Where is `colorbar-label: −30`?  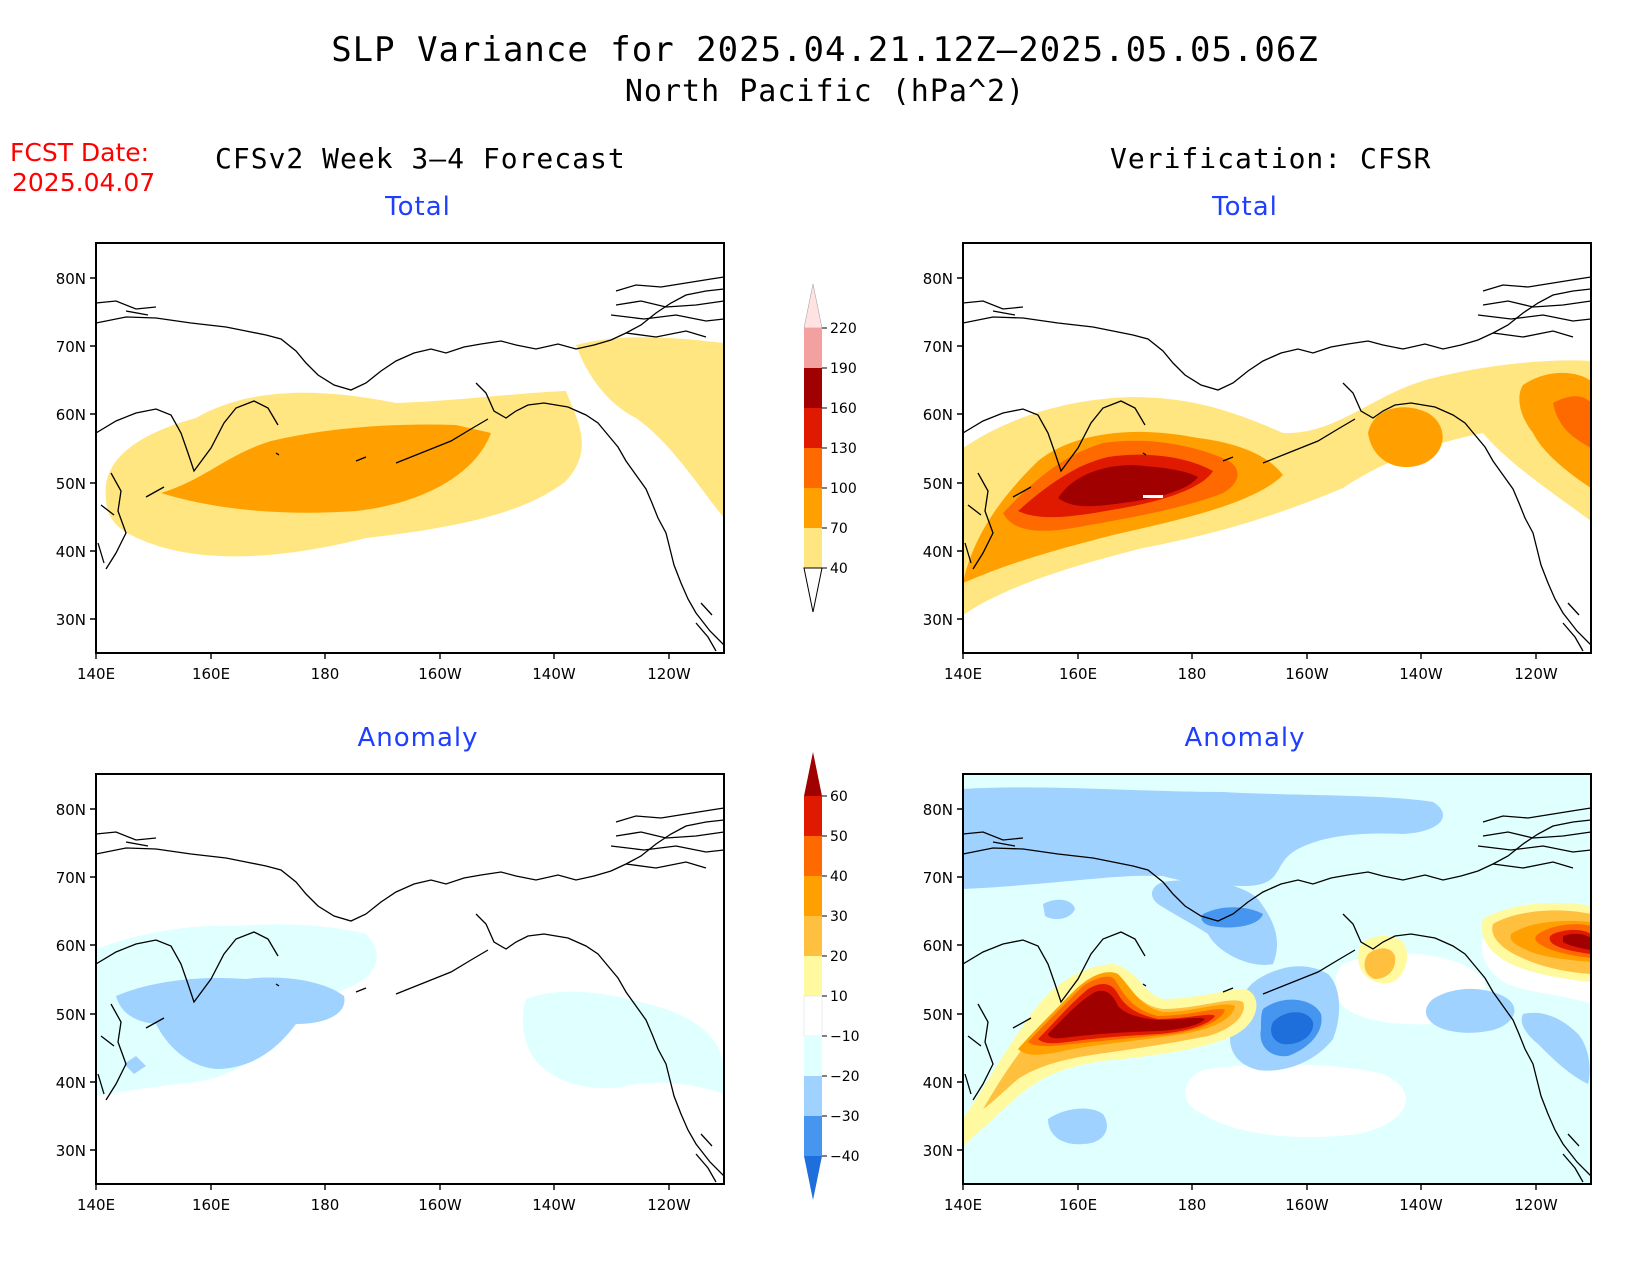 colorbar-label: −30 is located at coordinates (845, 1117).